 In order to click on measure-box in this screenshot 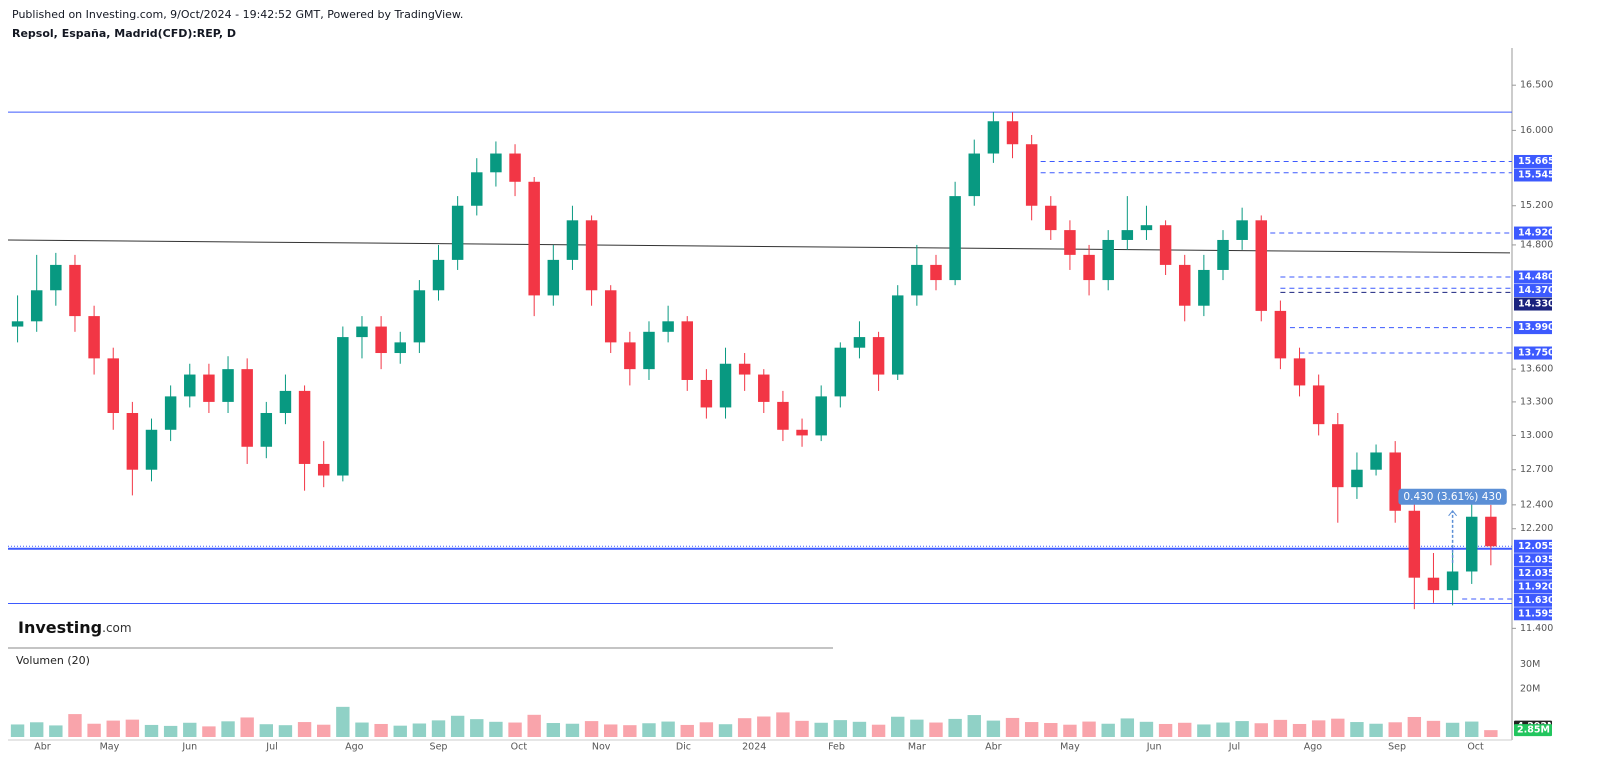, I will do `click(1452, 496)`.